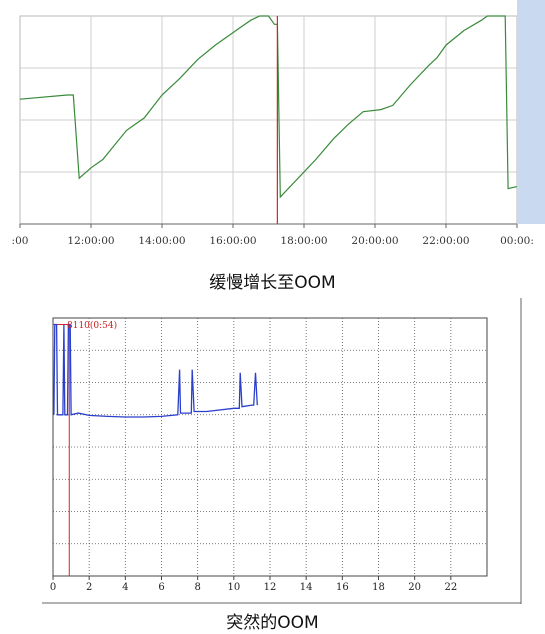  I want to click on x-tick-label: 16, so click(342, 587).